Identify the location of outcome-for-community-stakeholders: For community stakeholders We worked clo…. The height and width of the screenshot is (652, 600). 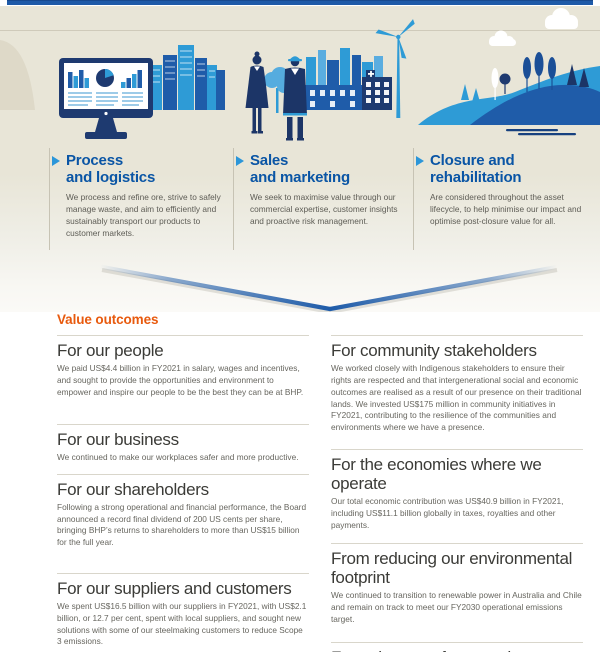
(457, 384).